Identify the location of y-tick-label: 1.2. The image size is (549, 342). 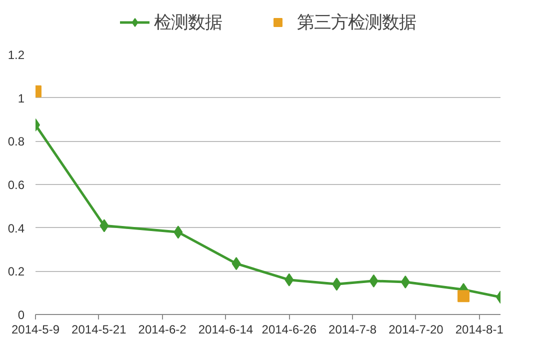
(16, 55).